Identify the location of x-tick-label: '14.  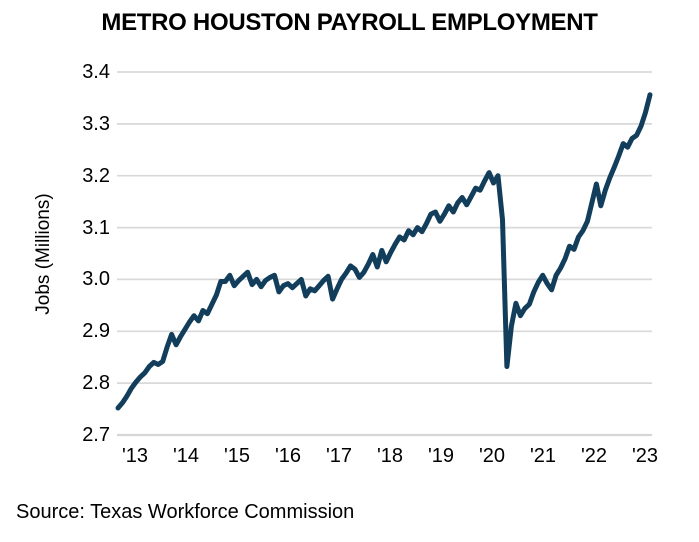
(186, 456).